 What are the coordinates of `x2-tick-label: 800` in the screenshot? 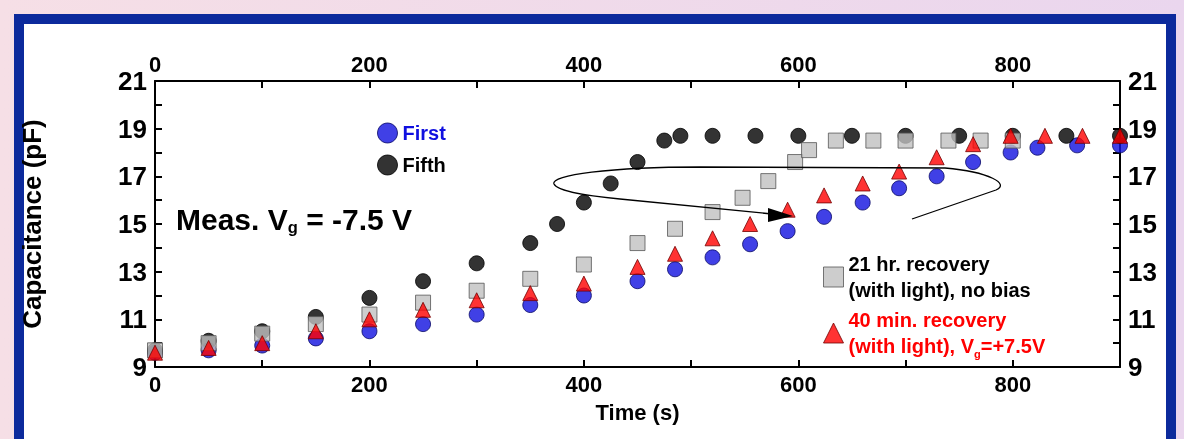 It's located at (1013, 64).